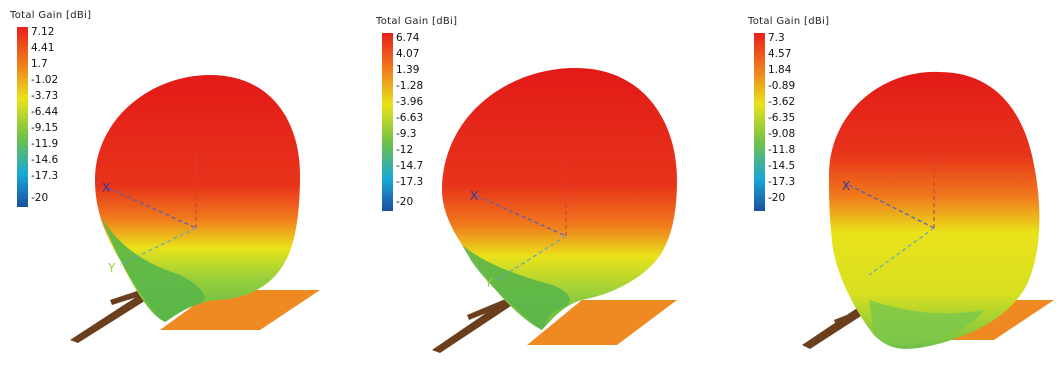  I want to click on colorbar-tick: -9.3, so click(406, 134).